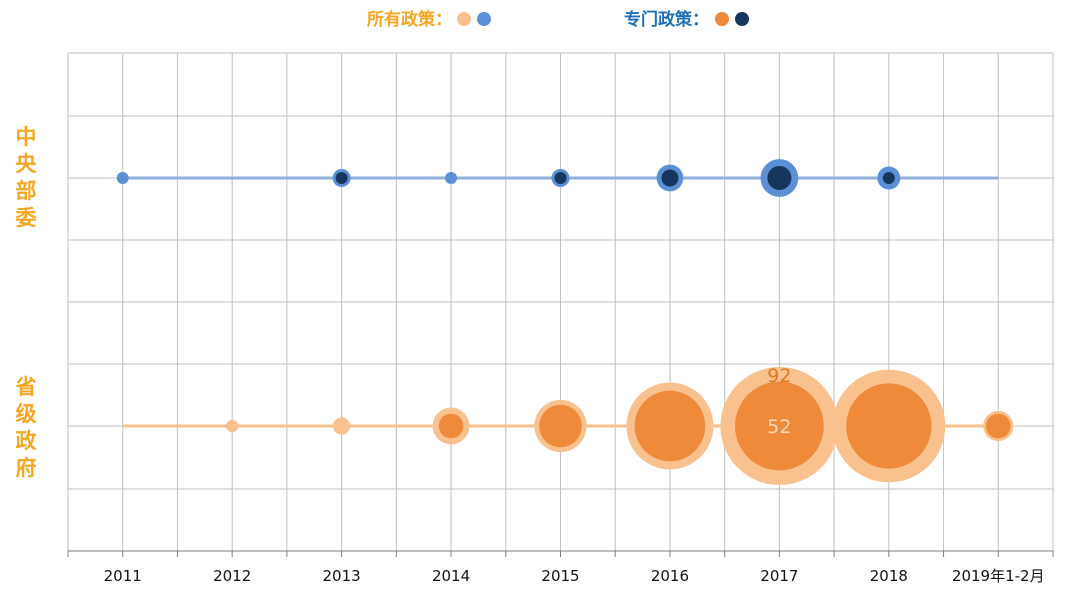 The width and height of the screenshot is (1076, 605). What do you see at coordinates (27, 164) in the screenshot?
I see `row-label-central-char: 央` at bounding box center [27, 164].